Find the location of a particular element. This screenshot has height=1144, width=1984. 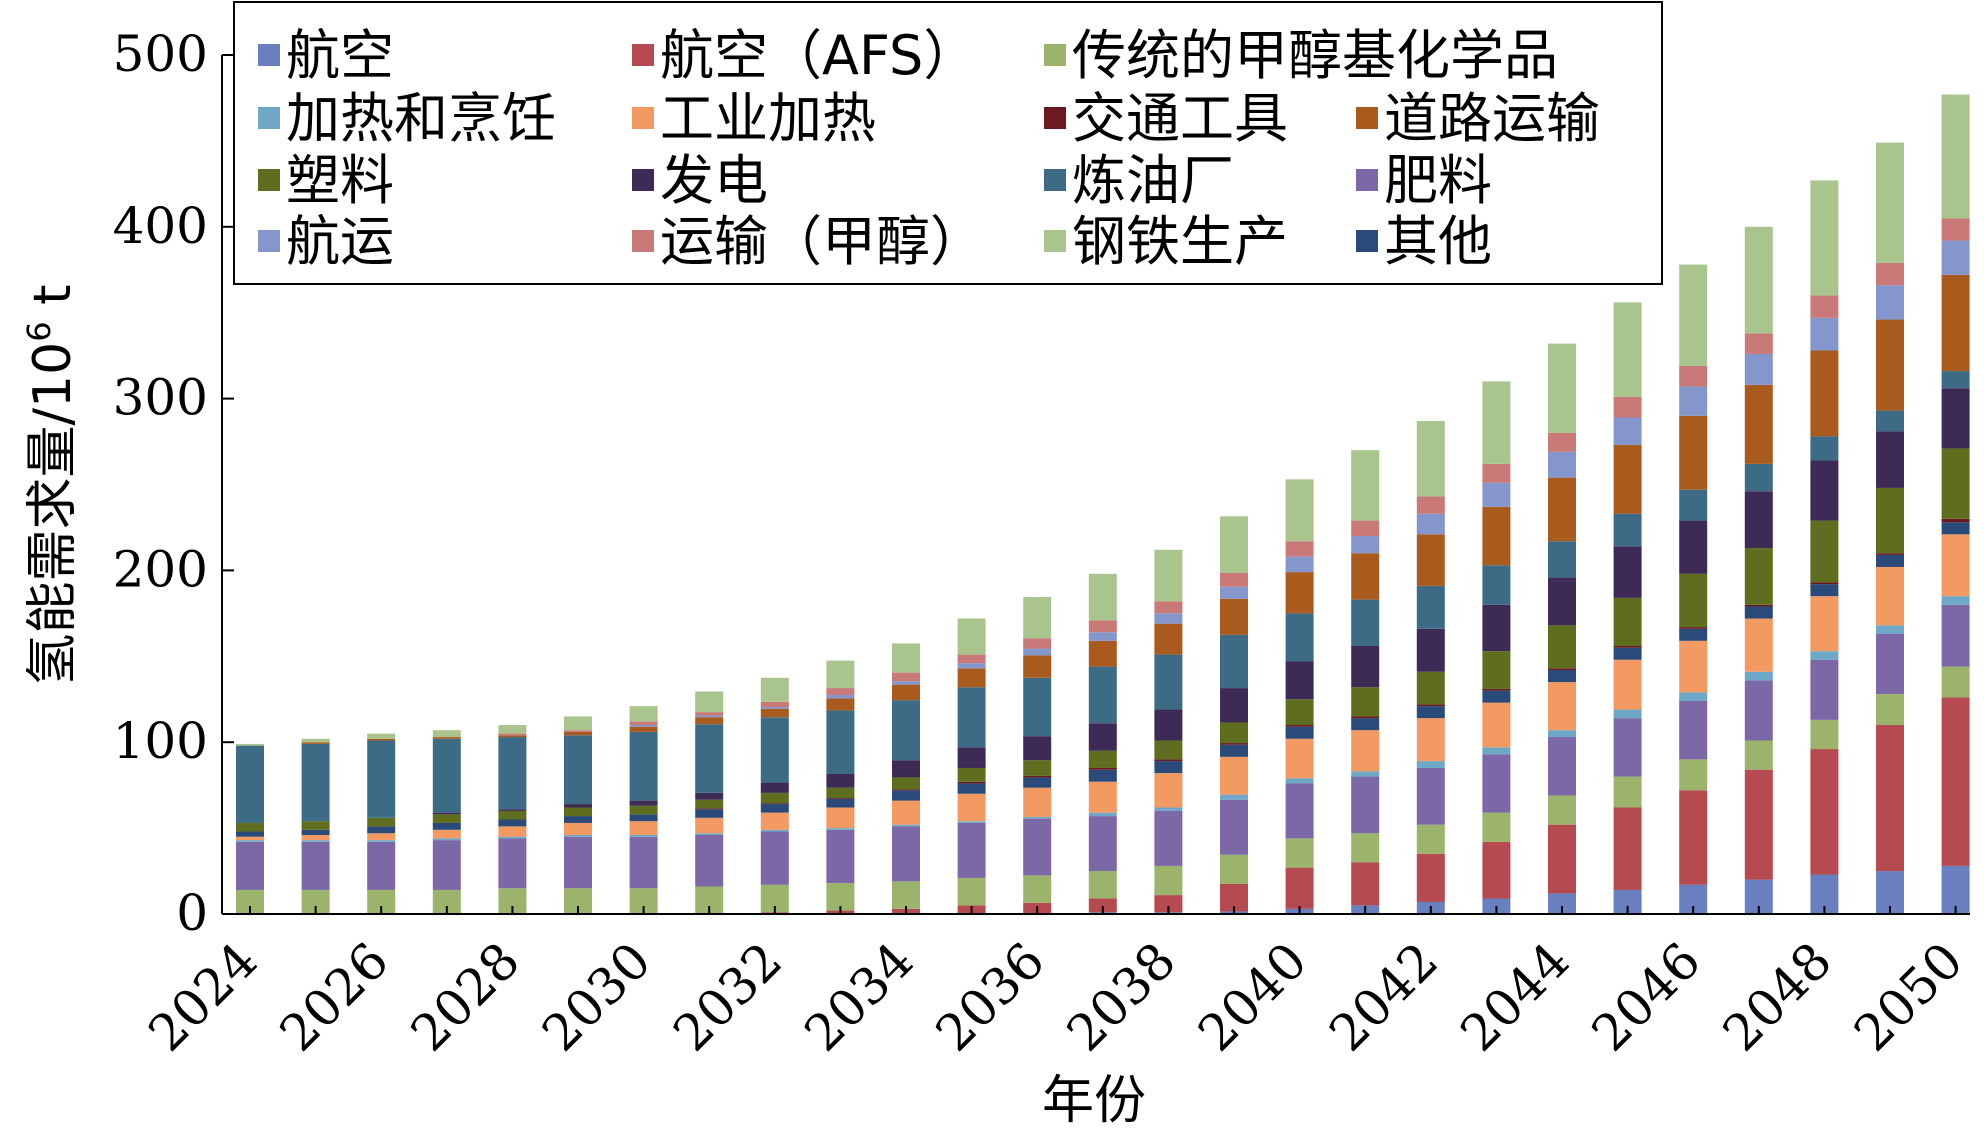

legend-label: 航运 is located at coordinates (340, 241).